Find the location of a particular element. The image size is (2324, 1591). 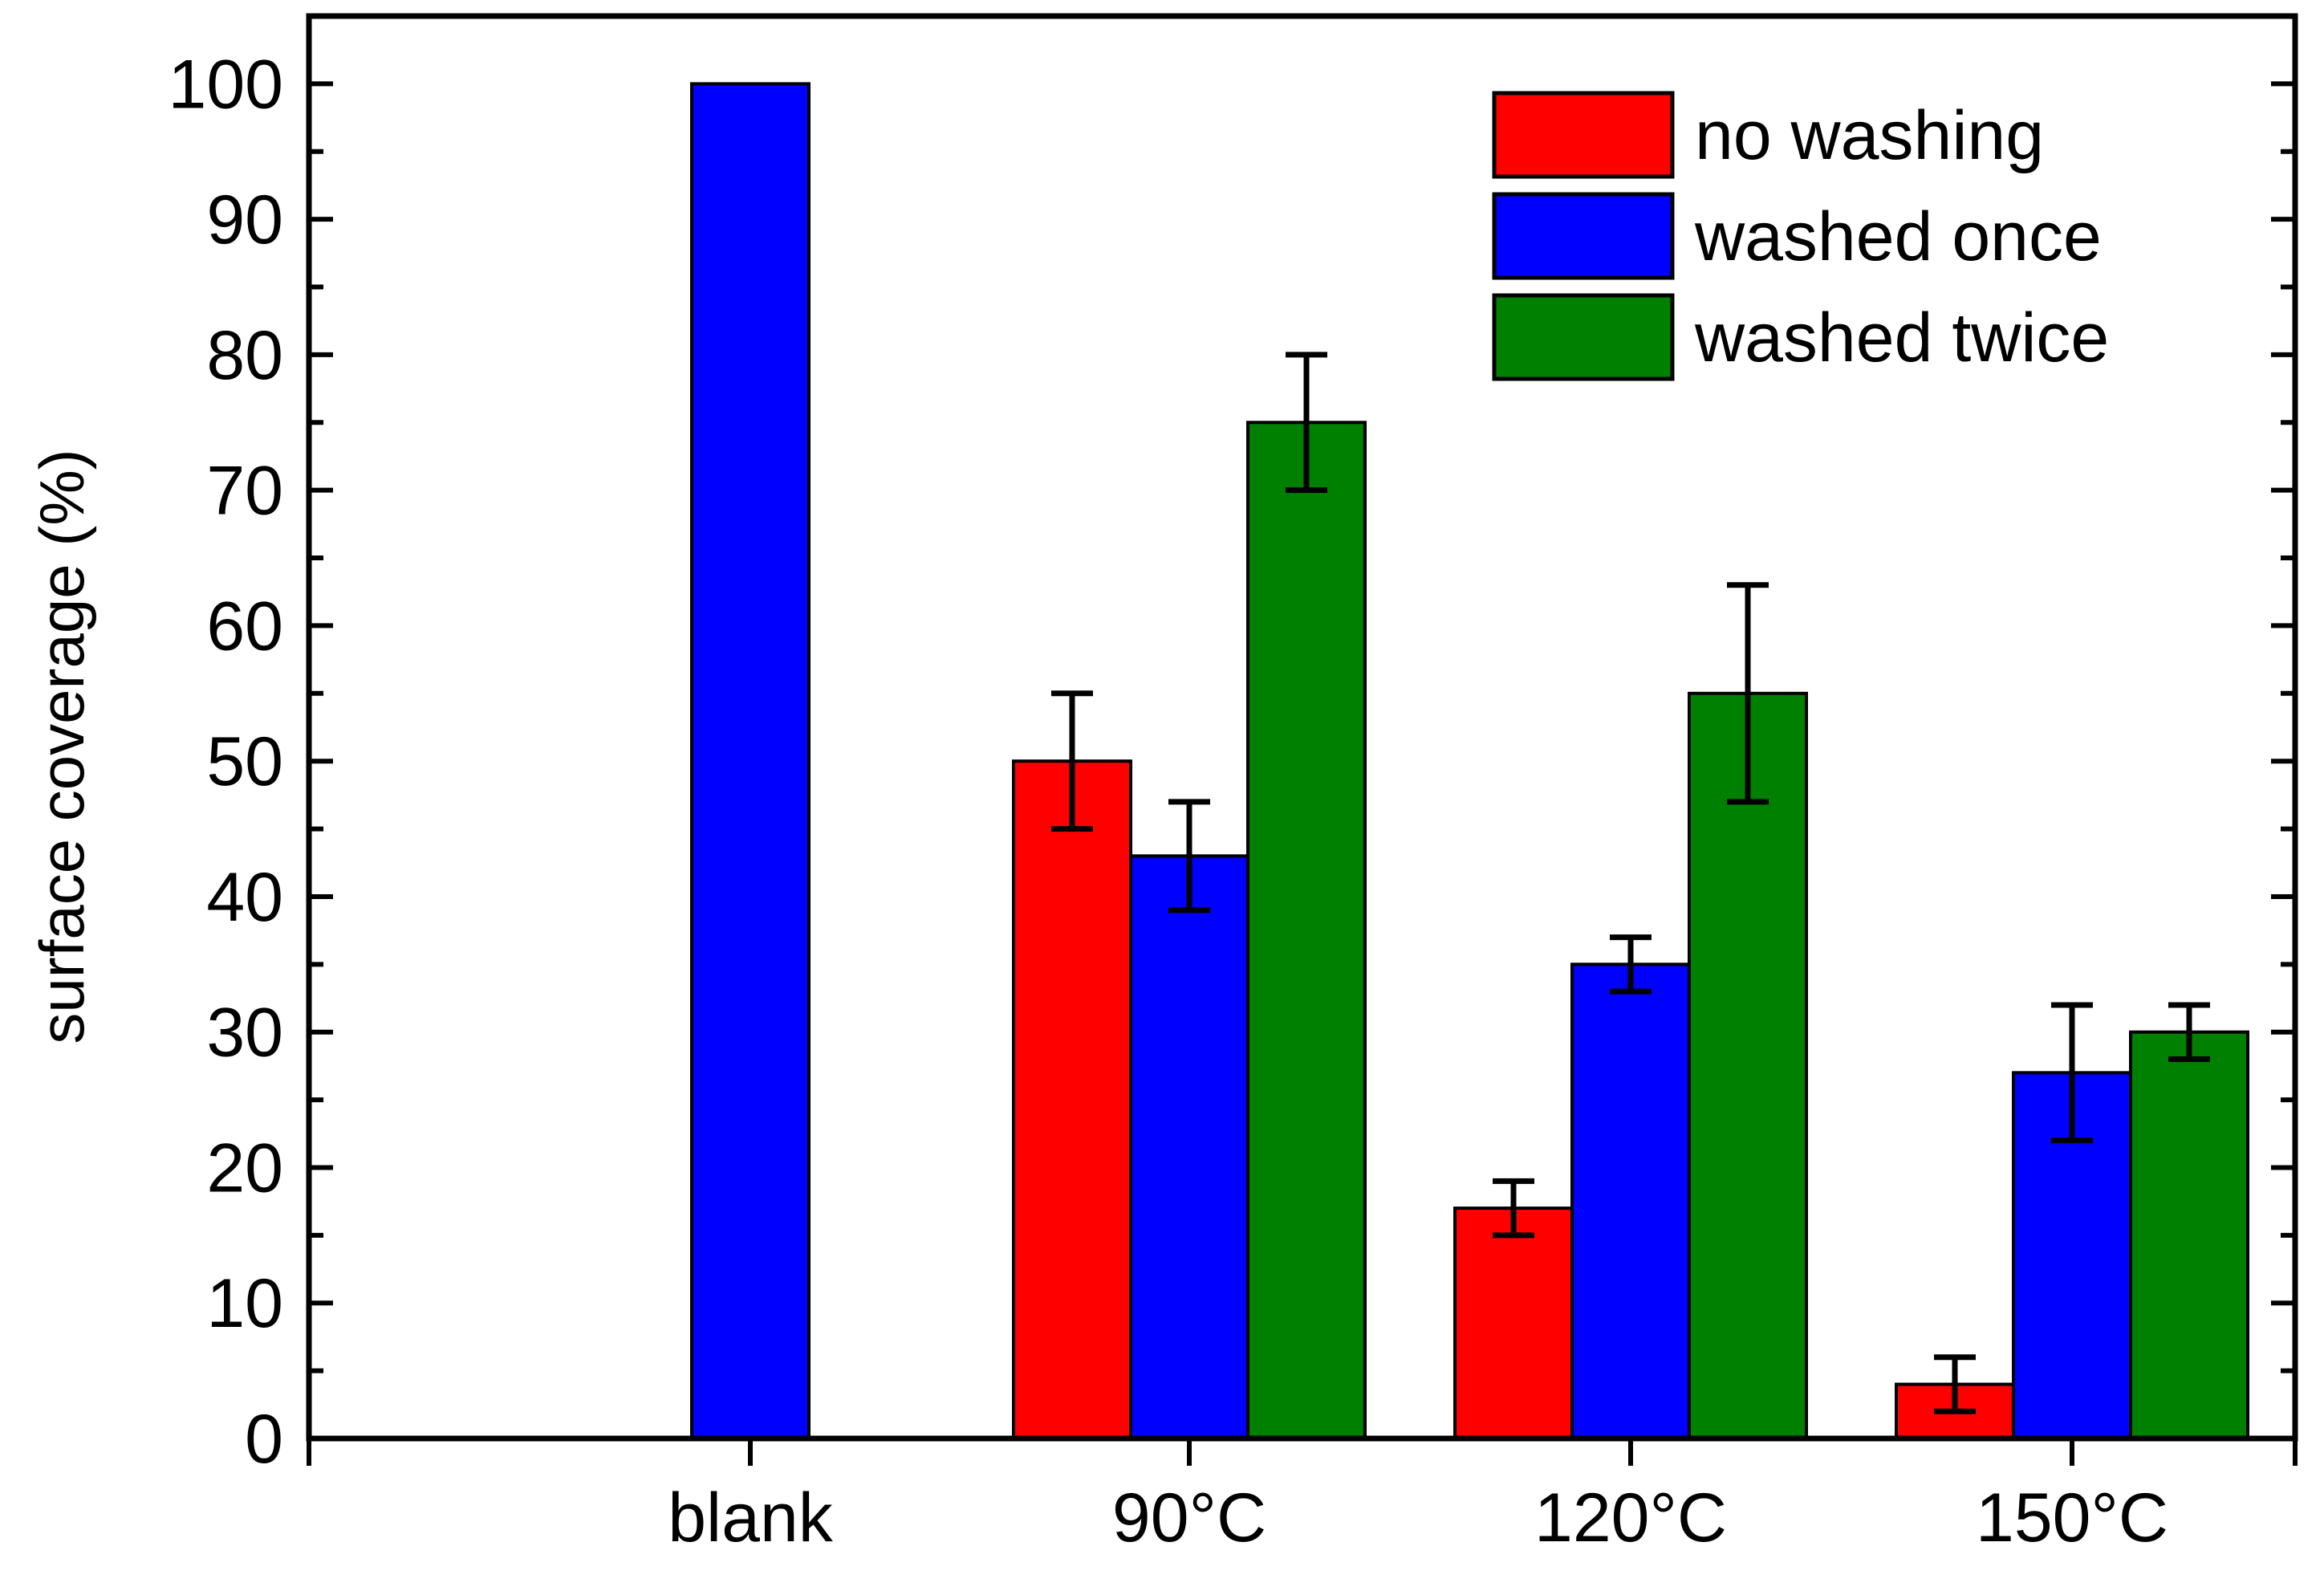

error-bar-washed-once-90C is located at coordinates (1189, 856).